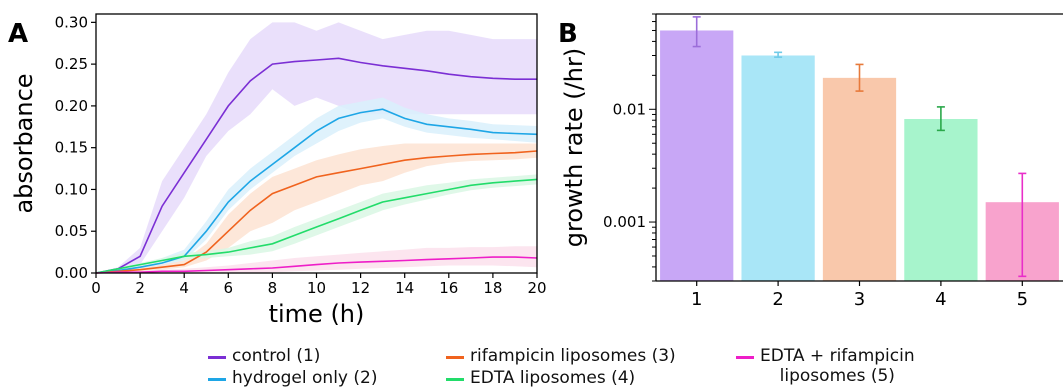 The height and width of the screenshot is (392, 1063). Describe the element at coordinates (837, 366) in the screenshot. I see `legend-label-edta-rifampicin: EDTA + rifampicin liposomes (5)` at that location.